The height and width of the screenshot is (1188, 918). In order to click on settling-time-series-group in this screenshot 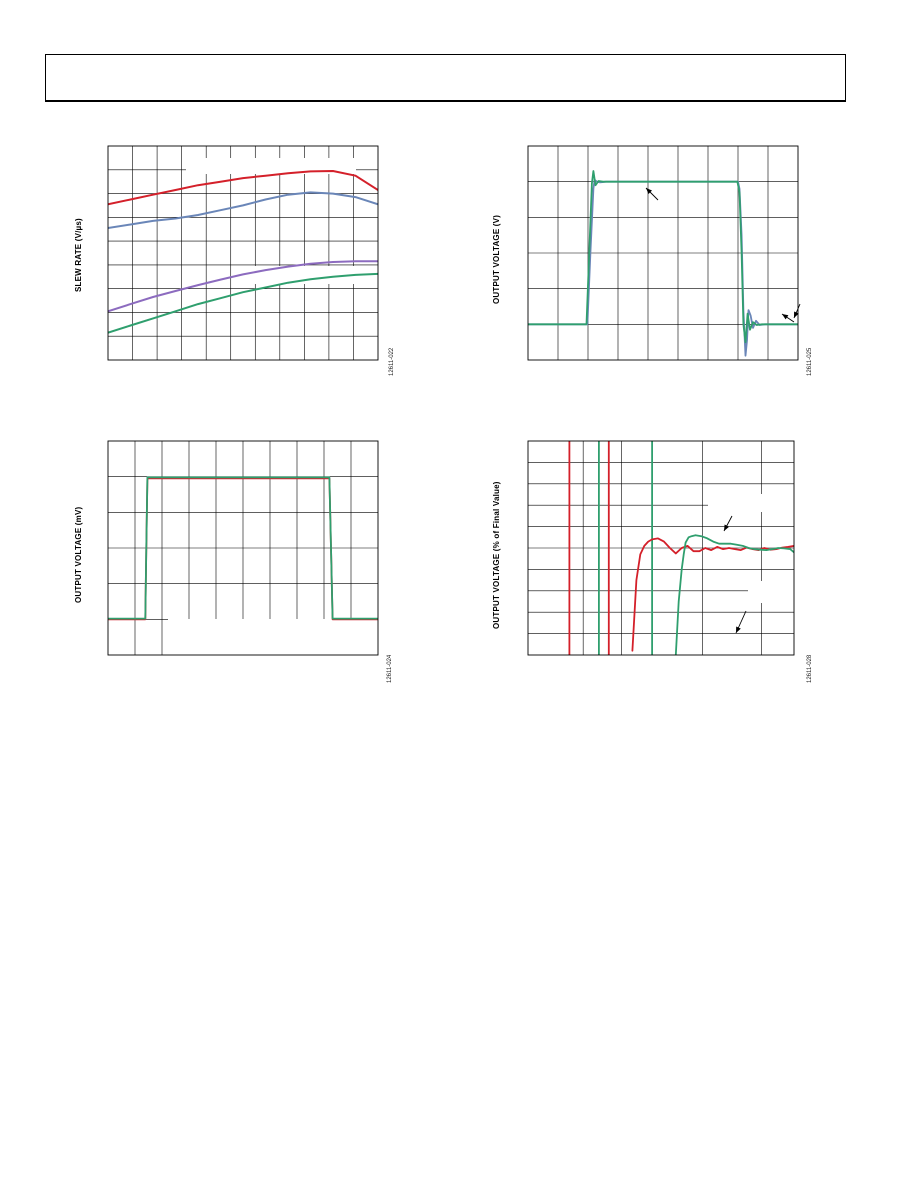, I will do `click(681, 548)`.